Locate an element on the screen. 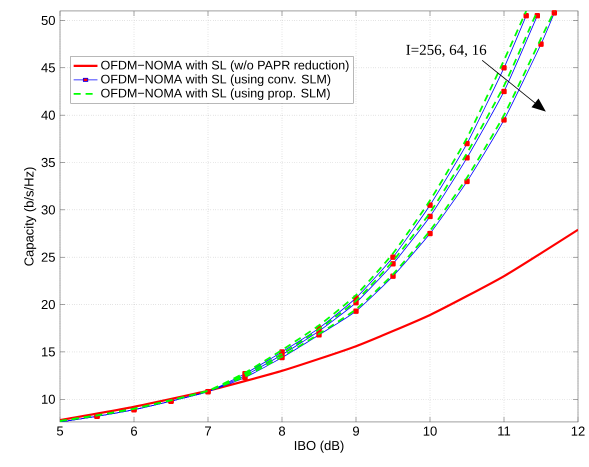  x-tick-label: 11 is located at coordinates (504, 431).